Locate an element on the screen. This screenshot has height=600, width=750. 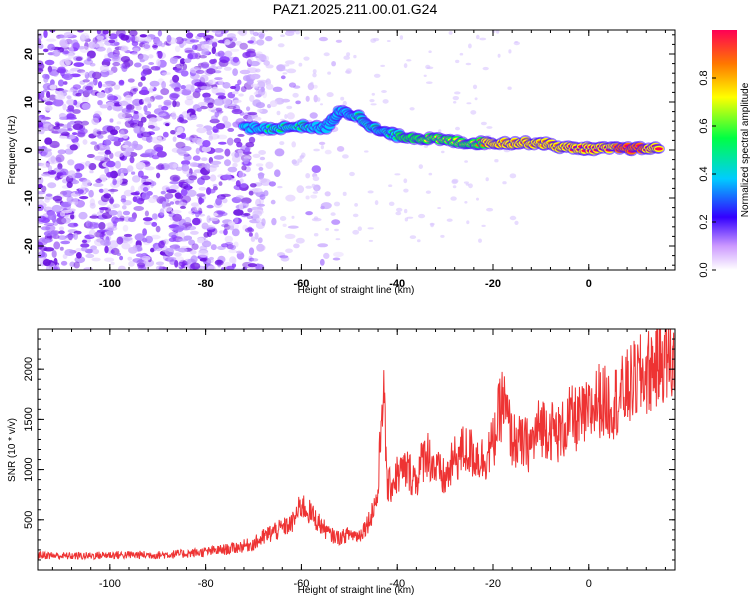
colorbar-tick-label: 0.2 is located at coordinates (704, 221).